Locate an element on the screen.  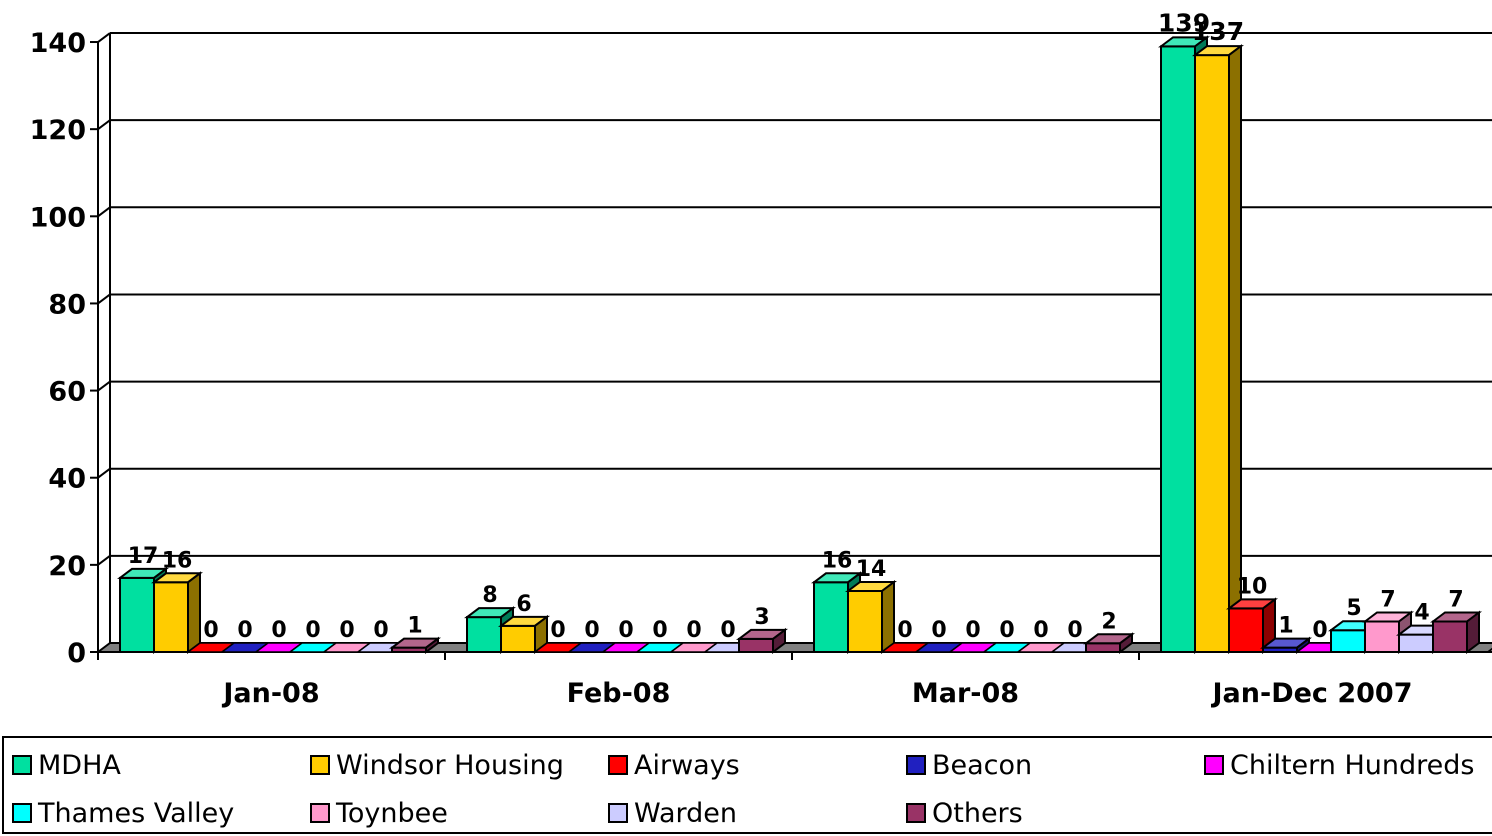
data-label: 8 is located at coordinates (489, 595).